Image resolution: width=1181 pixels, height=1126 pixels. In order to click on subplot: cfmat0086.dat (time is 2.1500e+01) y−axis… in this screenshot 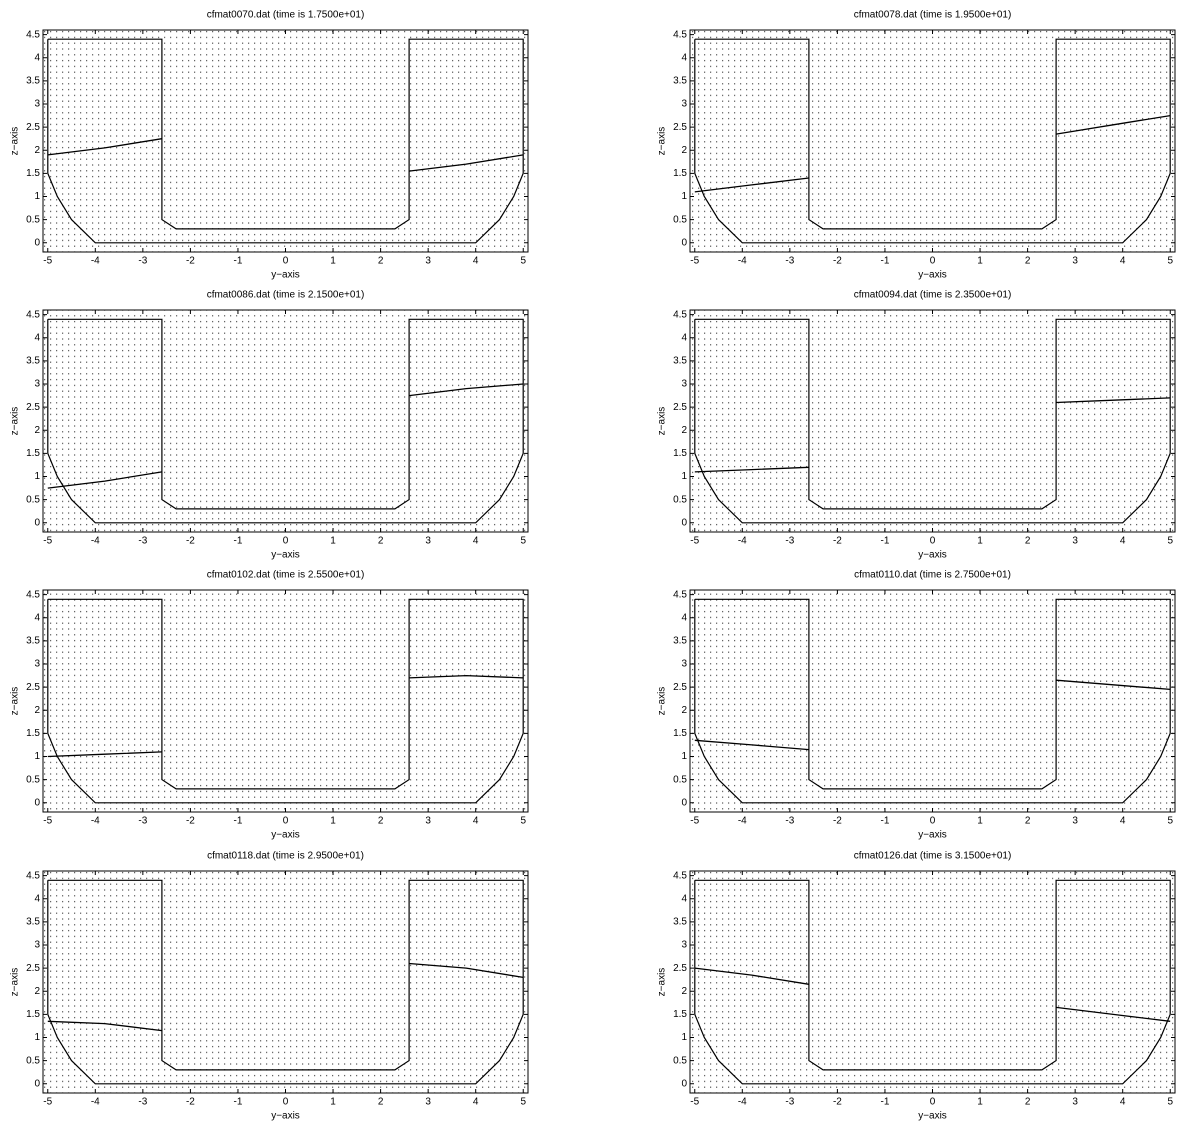, I will do `click(269, 425)`.